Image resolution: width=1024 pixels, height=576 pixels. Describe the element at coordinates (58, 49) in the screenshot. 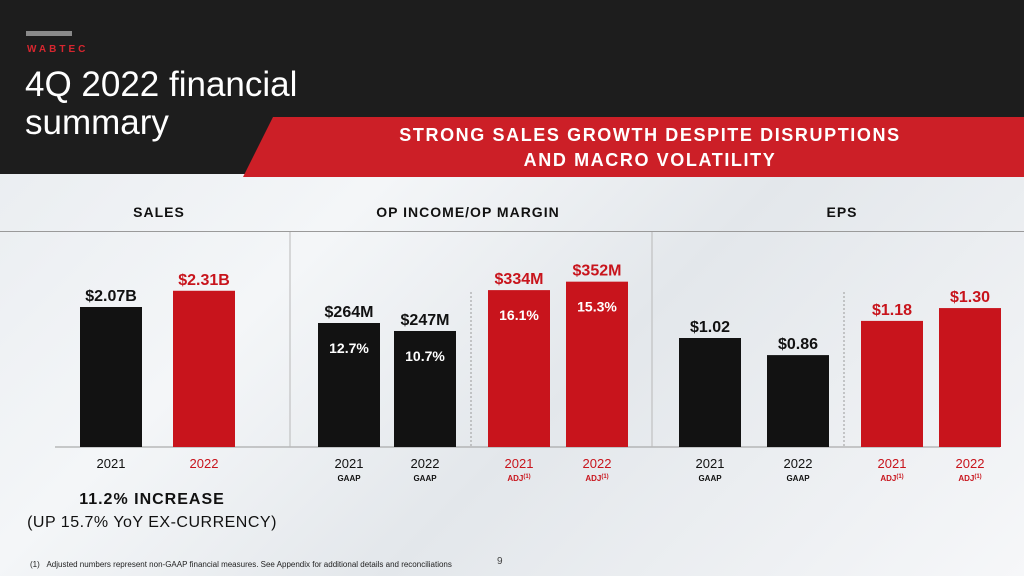

I see `brand-logo: WABTEC` at that location.